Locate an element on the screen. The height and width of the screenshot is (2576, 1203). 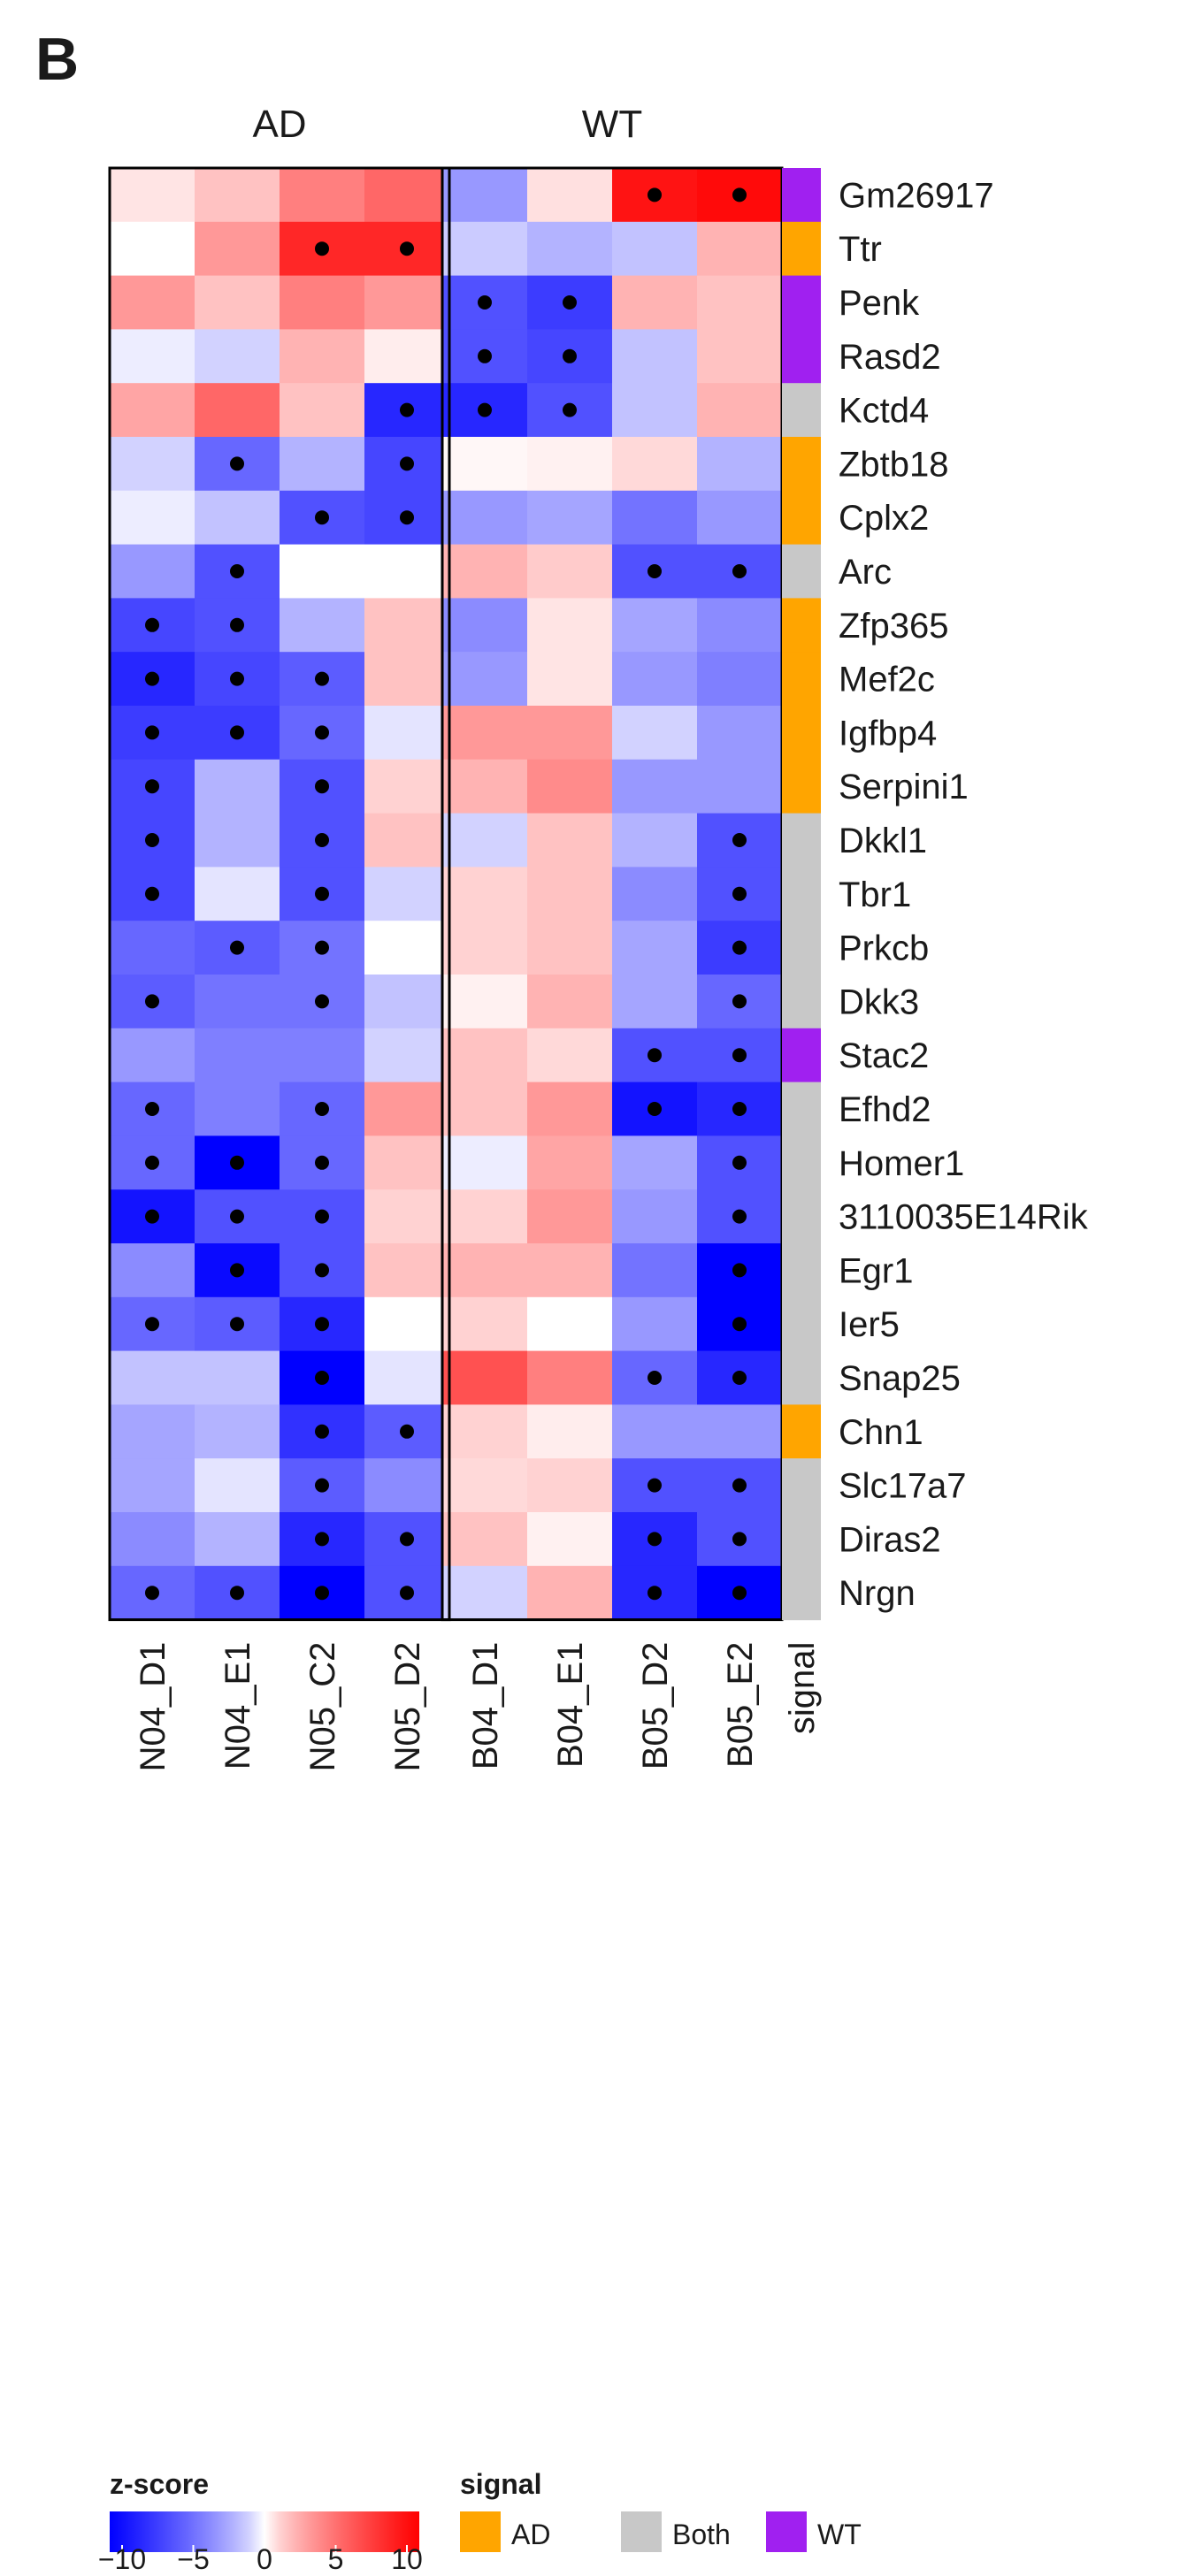
row-label: Dkk3 is located at coordinates (879, 1002).